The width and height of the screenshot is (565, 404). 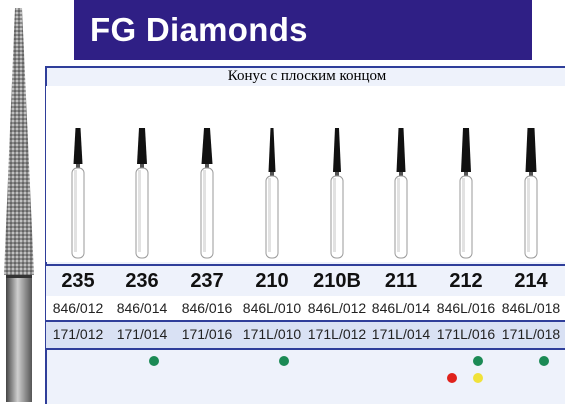 I want to click on item-code-b: 171L/014, so click(x=401, y=334).